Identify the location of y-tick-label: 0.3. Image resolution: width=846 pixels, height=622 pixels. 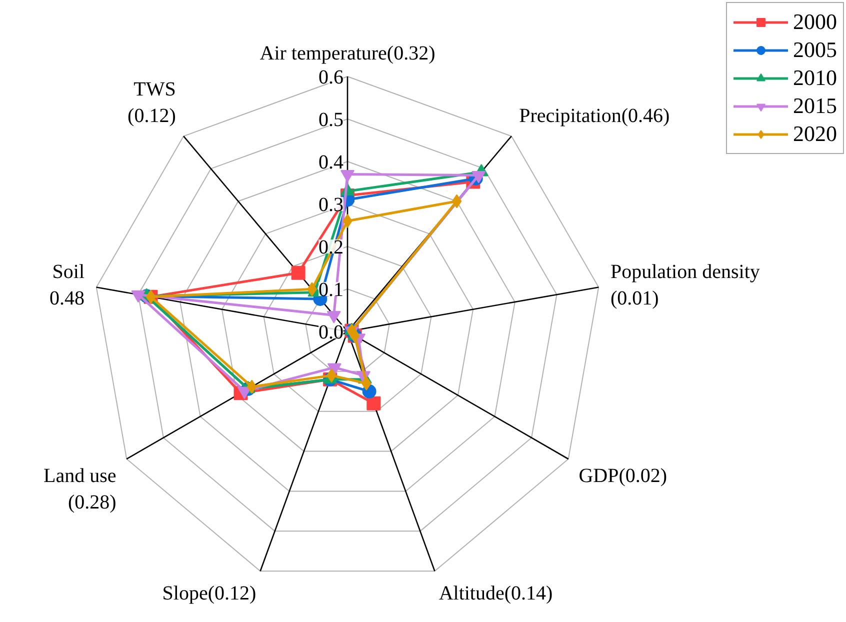
(331, 205).